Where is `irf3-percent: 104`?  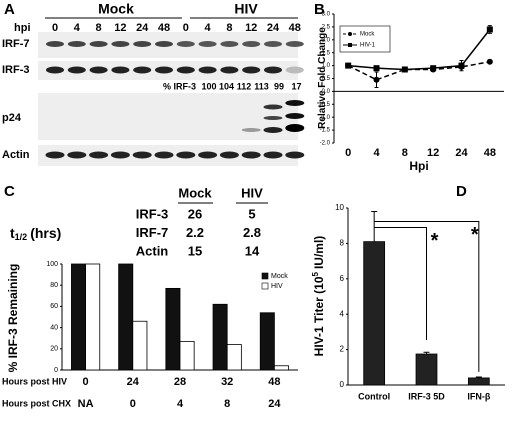 irf3-percent: 104 is located at coordinates (226, 86).